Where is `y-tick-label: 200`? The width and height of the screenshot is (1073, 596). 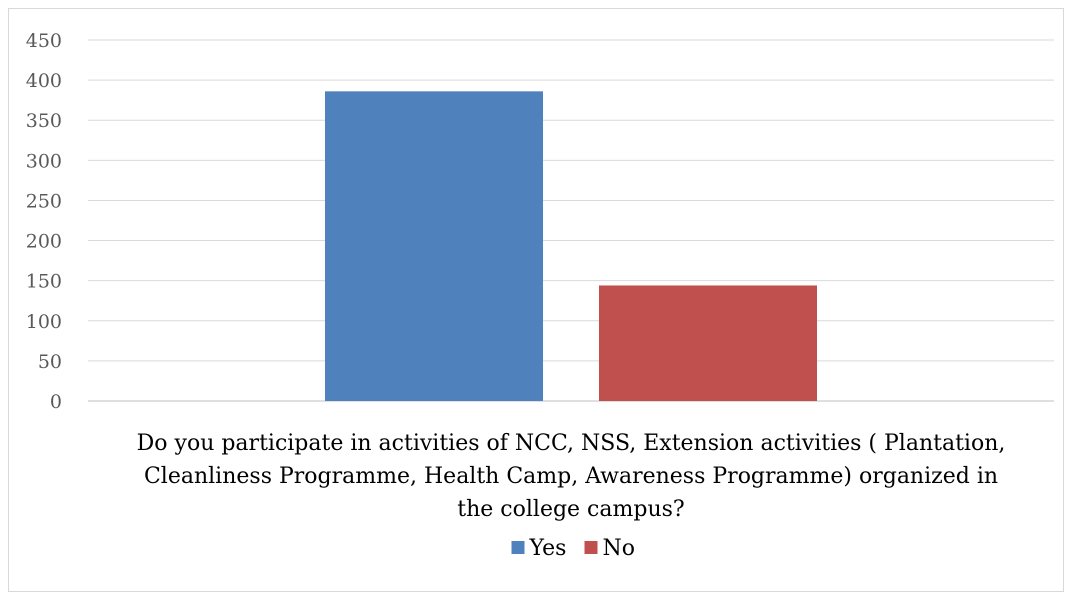 y-tick-label: 200 is located at coordinates (44, 242).